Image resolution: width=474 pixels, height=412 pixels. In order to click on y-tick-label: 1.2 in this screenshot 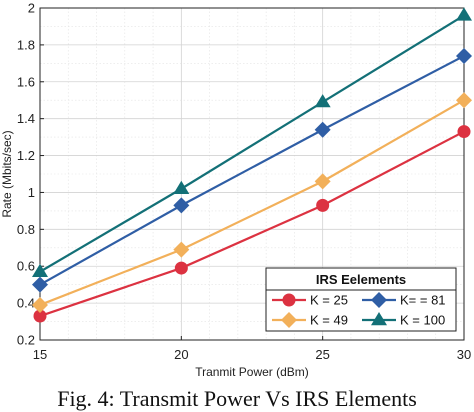, I will do `click(26, 155)`.